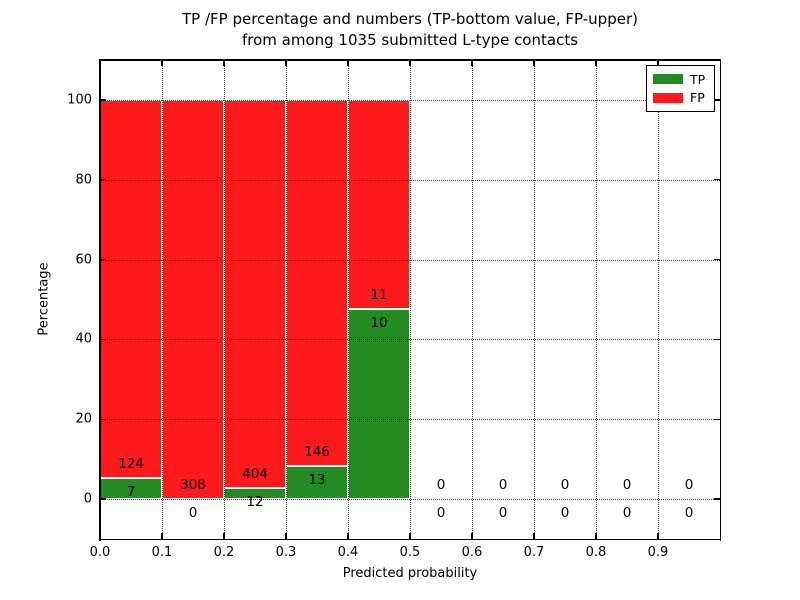  What do you see at coordinates (83, 339) in the screenshot?
I see `y-tick-label: 40` at bounding box center [83, 339].